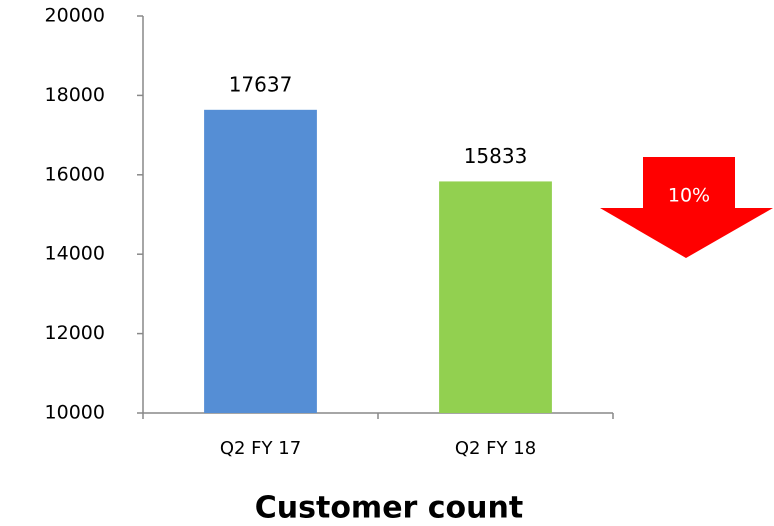 The height and width of the screenshot is (526, 774). What do you see at coordinates (389, 508) in the screenshot?
I see `x-axis-title: Customer count` at bounding box center [389, 508].